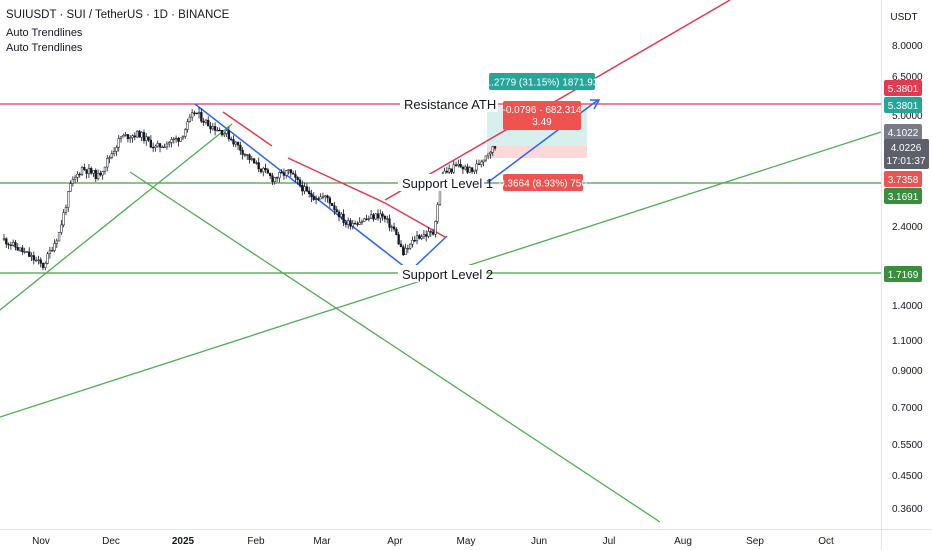  I want to click on y-tick: 1.4000, so click(907, 306).